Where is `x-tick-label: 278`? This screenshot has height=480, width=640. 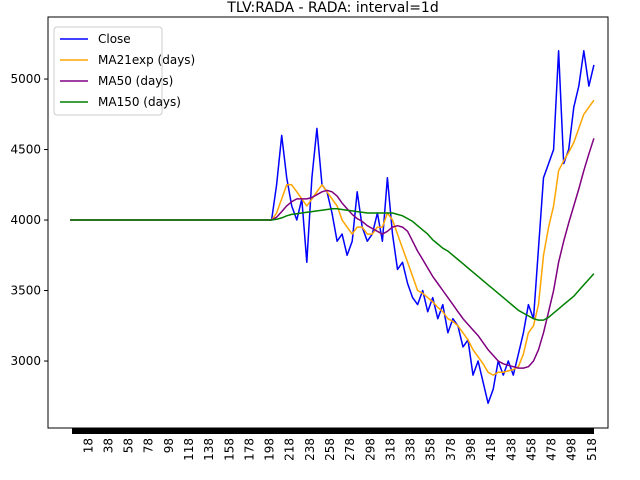
x-tick-label: 278 is located at coordinates (350, 449).